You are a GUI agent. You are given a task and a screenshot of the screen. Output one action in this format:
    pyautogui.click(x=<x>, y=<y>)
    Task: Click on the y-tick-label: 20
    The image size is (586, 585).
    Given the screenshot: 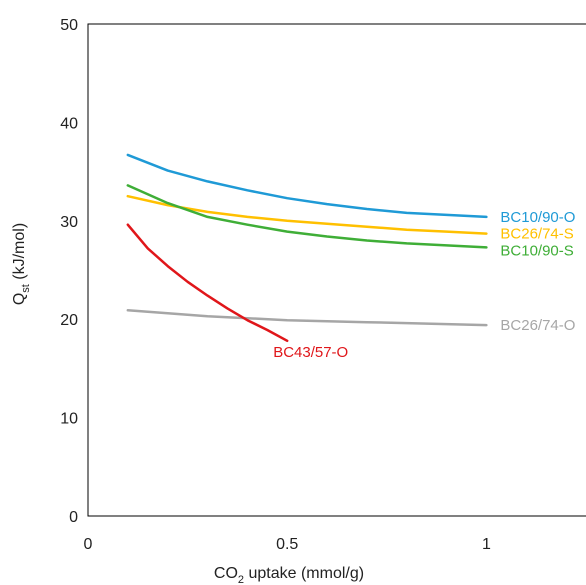 What is the action you would take?
    pyautogui.click(x=69, y=320)
    